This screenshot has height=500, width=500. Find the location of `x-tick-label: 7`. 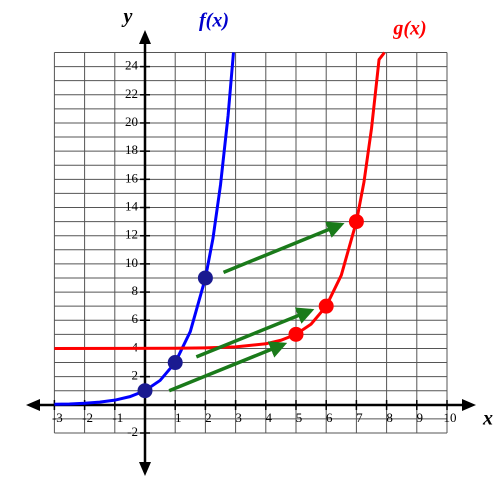

x-tick-label: 7 is located at coordinates (359, 417).